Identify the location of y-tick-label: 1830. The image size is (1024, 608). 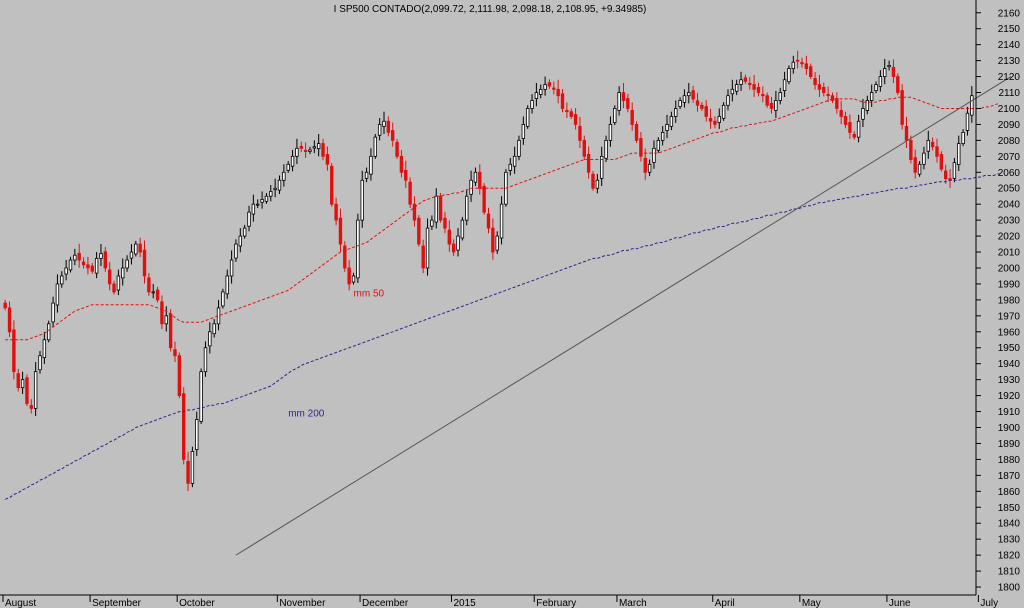
(1009, 540).